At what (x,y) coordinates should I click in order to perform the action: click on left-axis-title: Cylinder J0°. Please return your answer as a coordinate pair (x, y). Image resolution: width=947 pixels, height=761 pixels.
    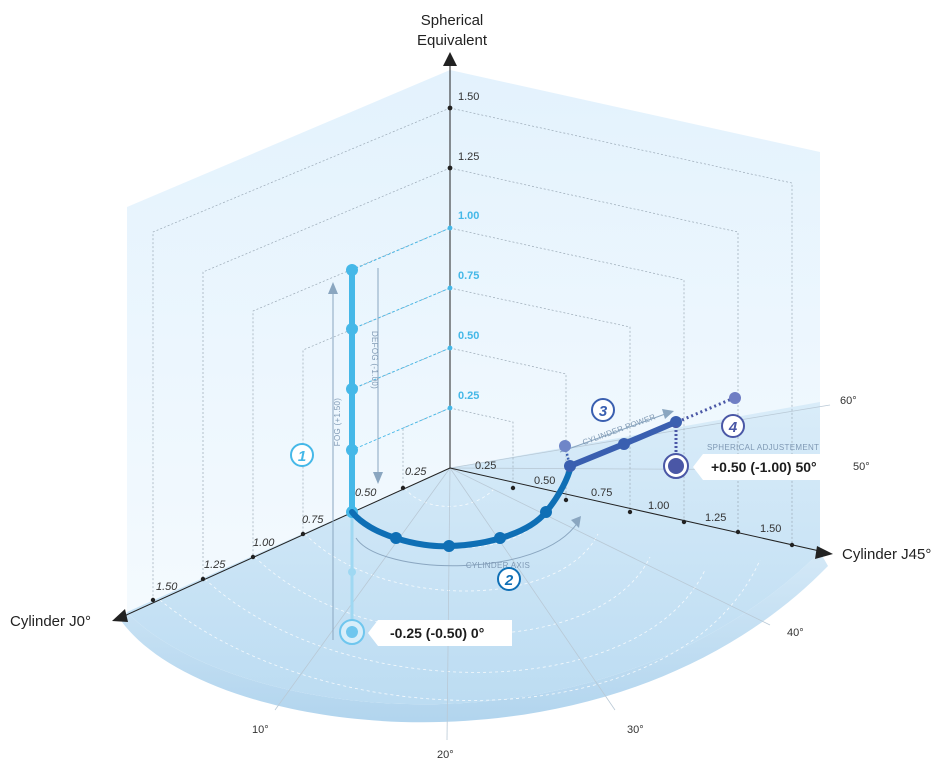
    Looking at the image, I should click on (50, 621).